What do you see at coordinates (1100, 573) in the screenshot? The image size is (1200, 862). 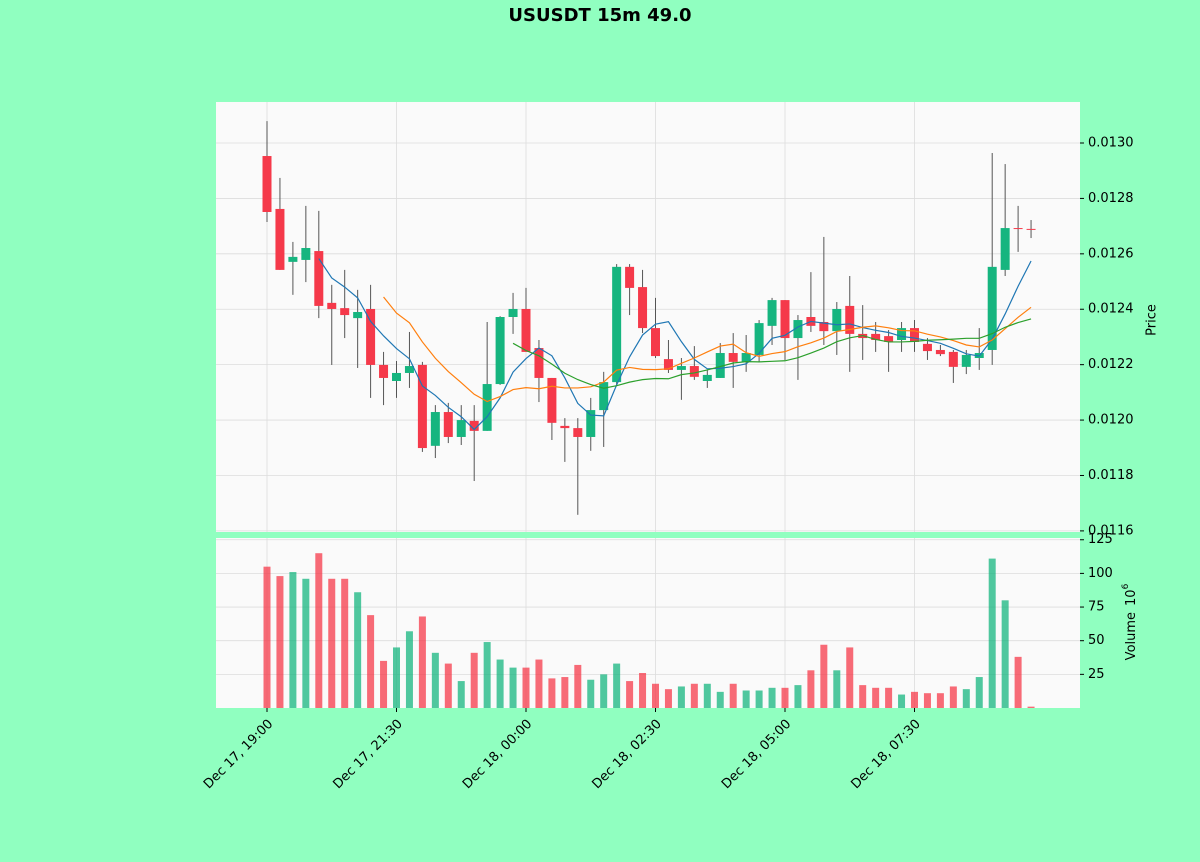 I see `volume-y-tick-label: 100` at bounding box center [1100, 573].